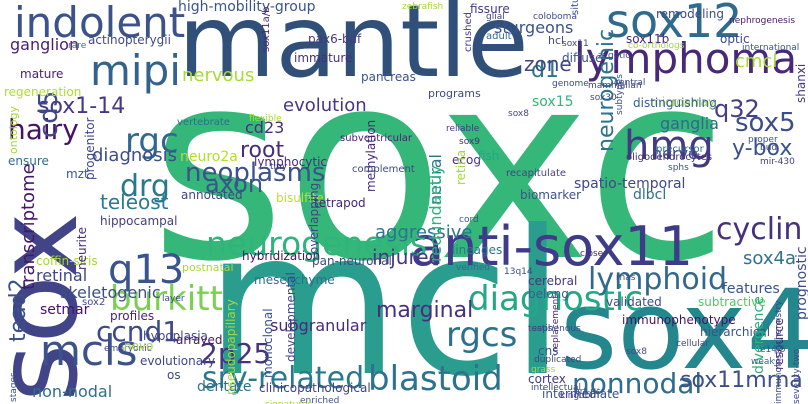 The image size is (808, 404). Describe the element at coordinates (320, 400) in the screenshot. I see `word: enriched` at that location.